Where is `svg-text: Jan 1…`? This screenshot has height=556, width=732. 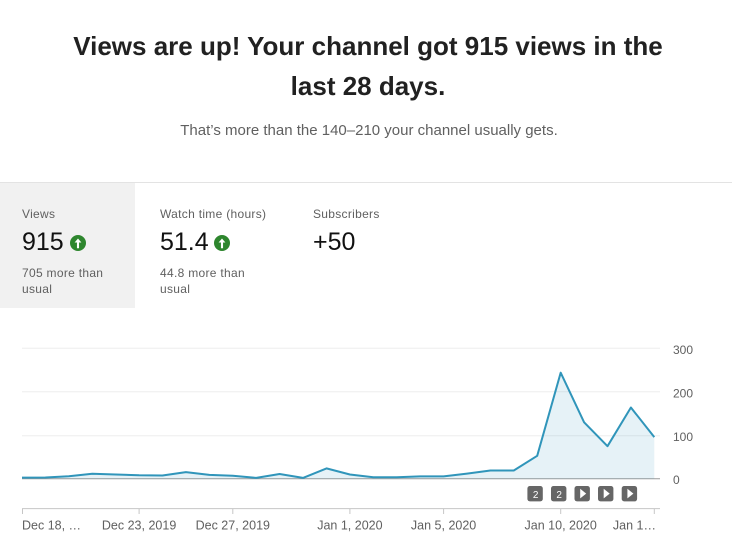 svg-text: Jan 1… is located at coordinates (634, 526).